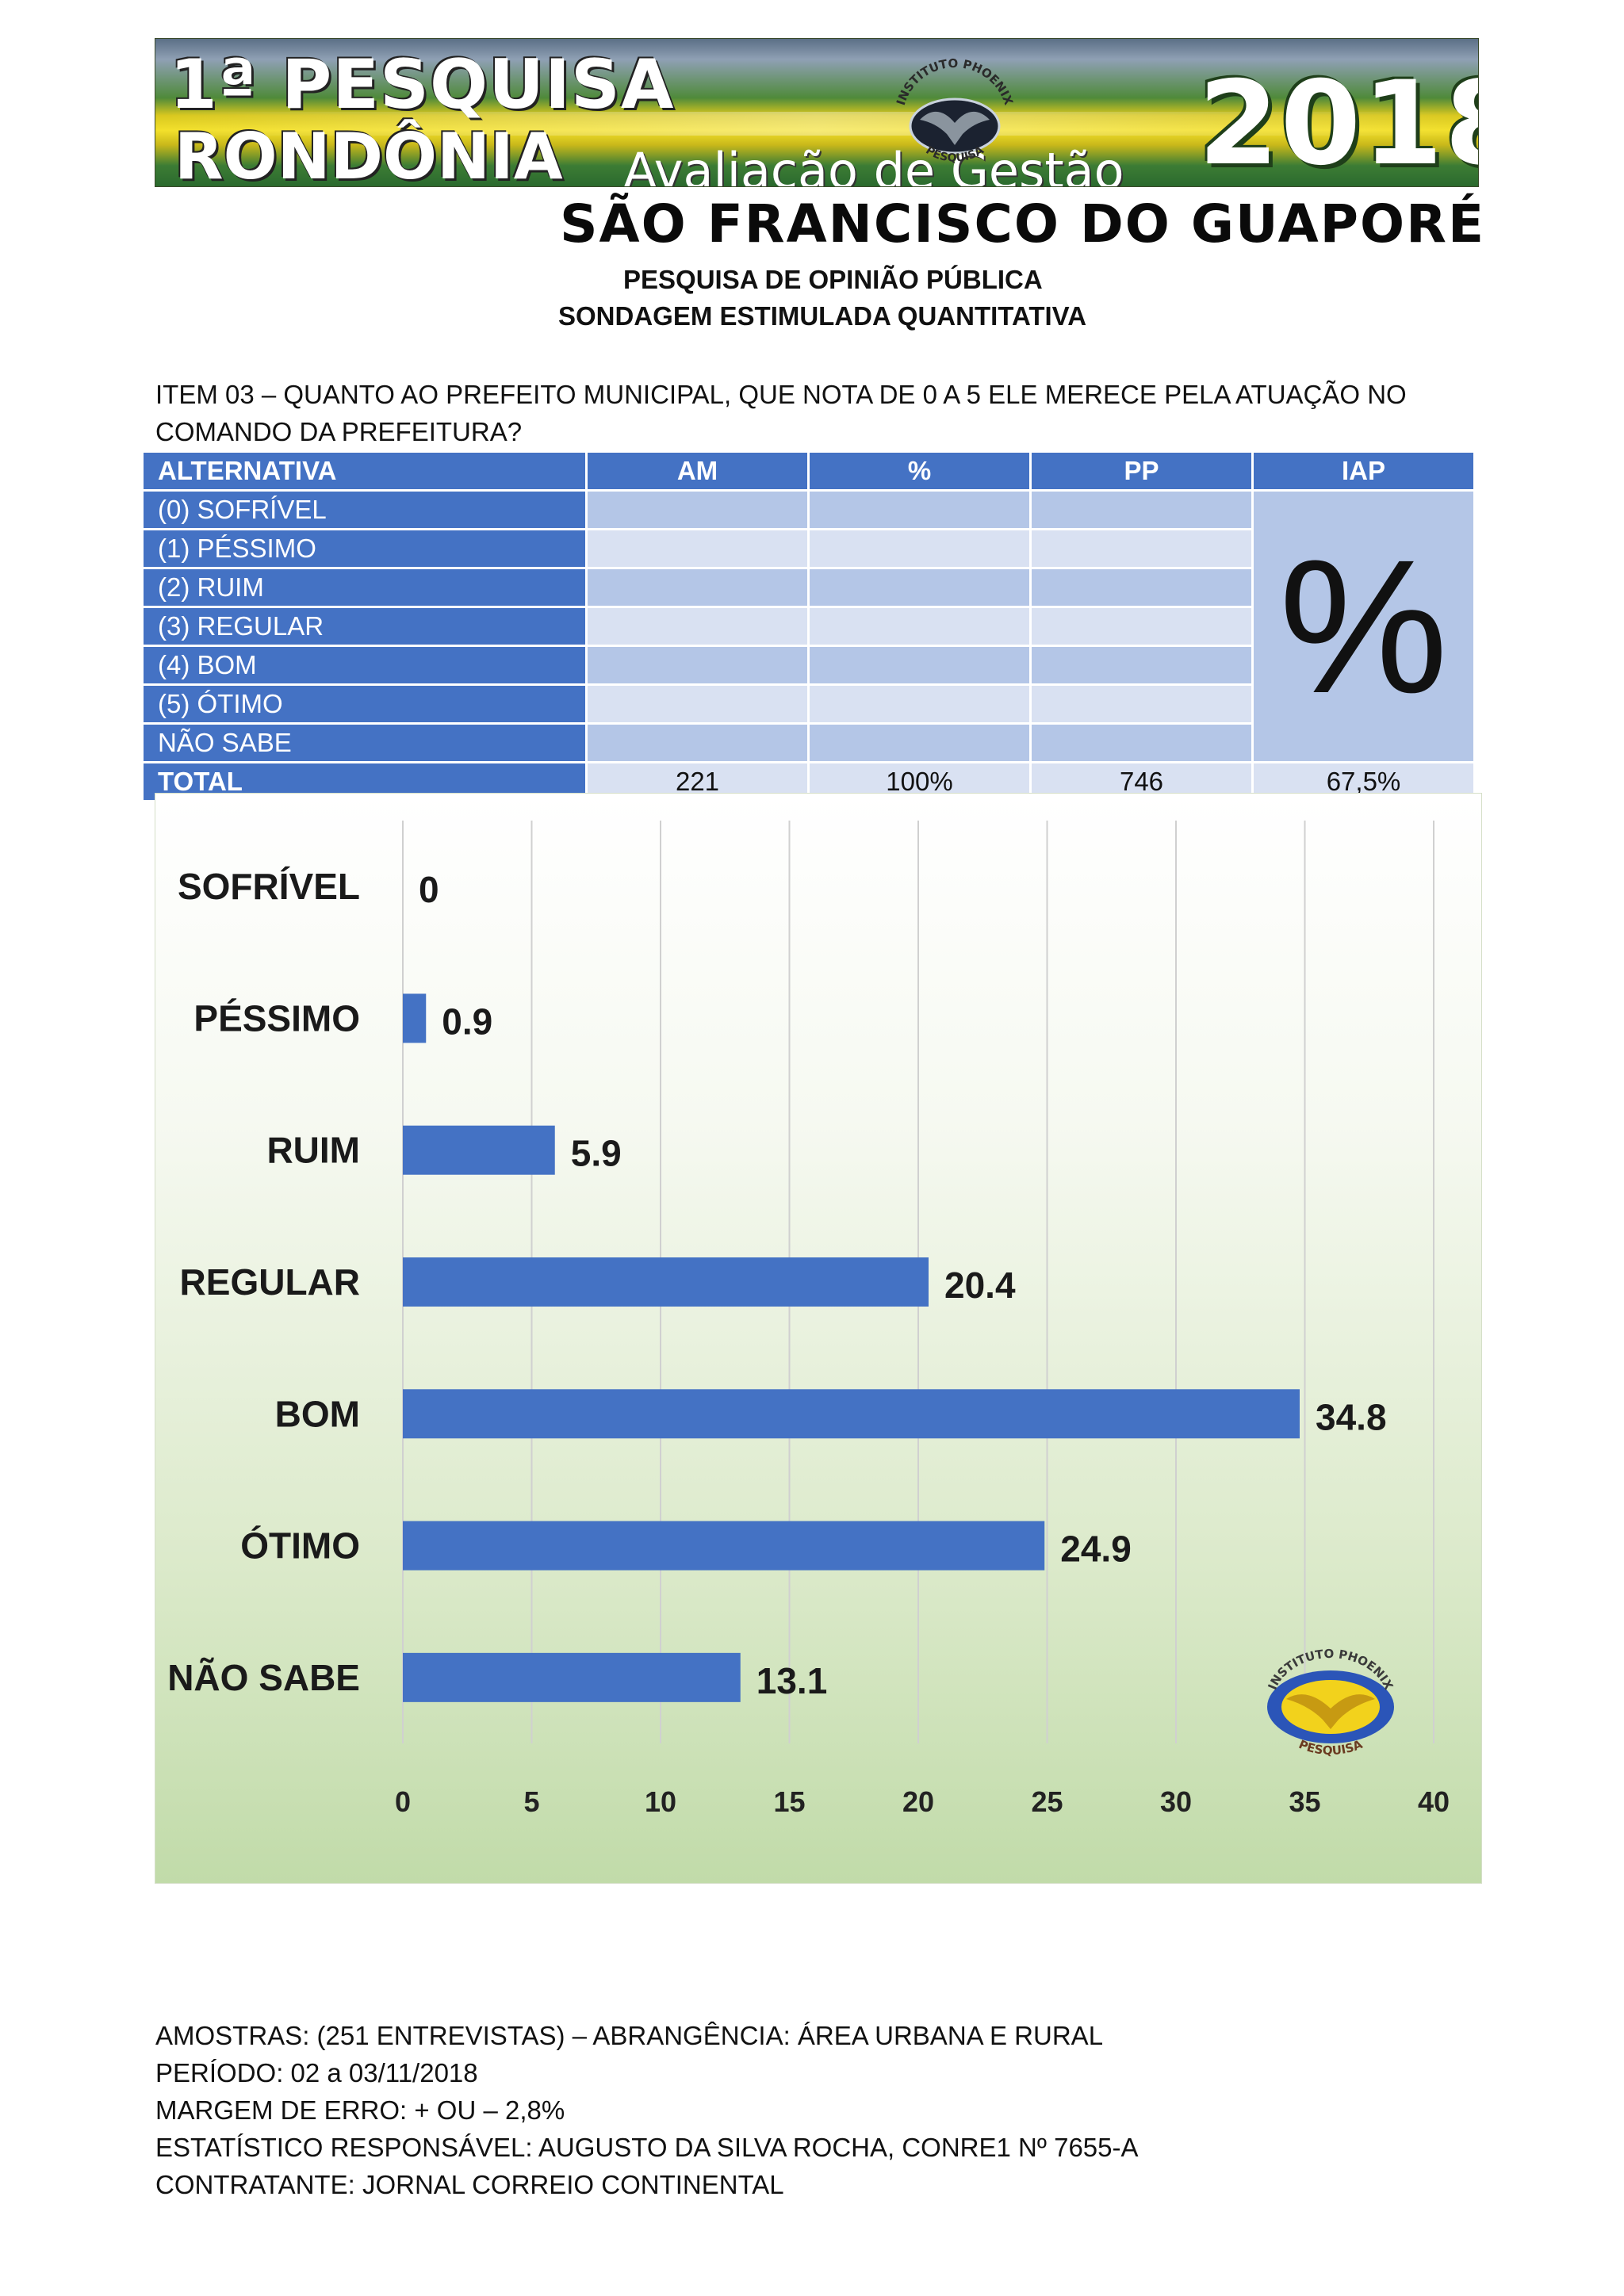 The height and width of the screenshot is (2296, 1624). Describe the element at coordinates (1047, 1801) in the screenshot. I see `x-tick-label: 25` at that location.